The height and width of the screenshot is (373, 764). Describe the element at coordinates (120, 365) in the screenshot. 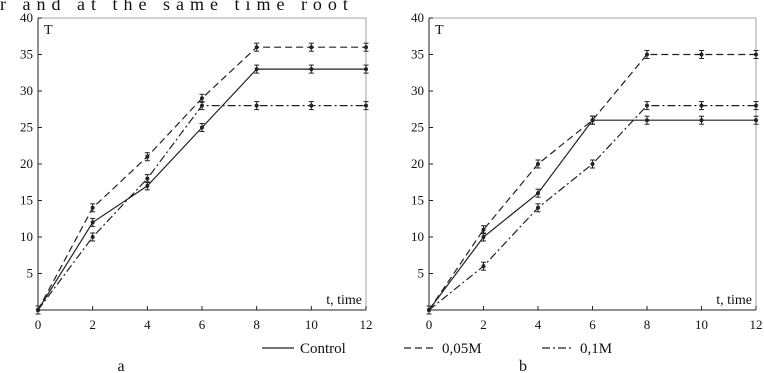

I see `panel-label: a` at that location.